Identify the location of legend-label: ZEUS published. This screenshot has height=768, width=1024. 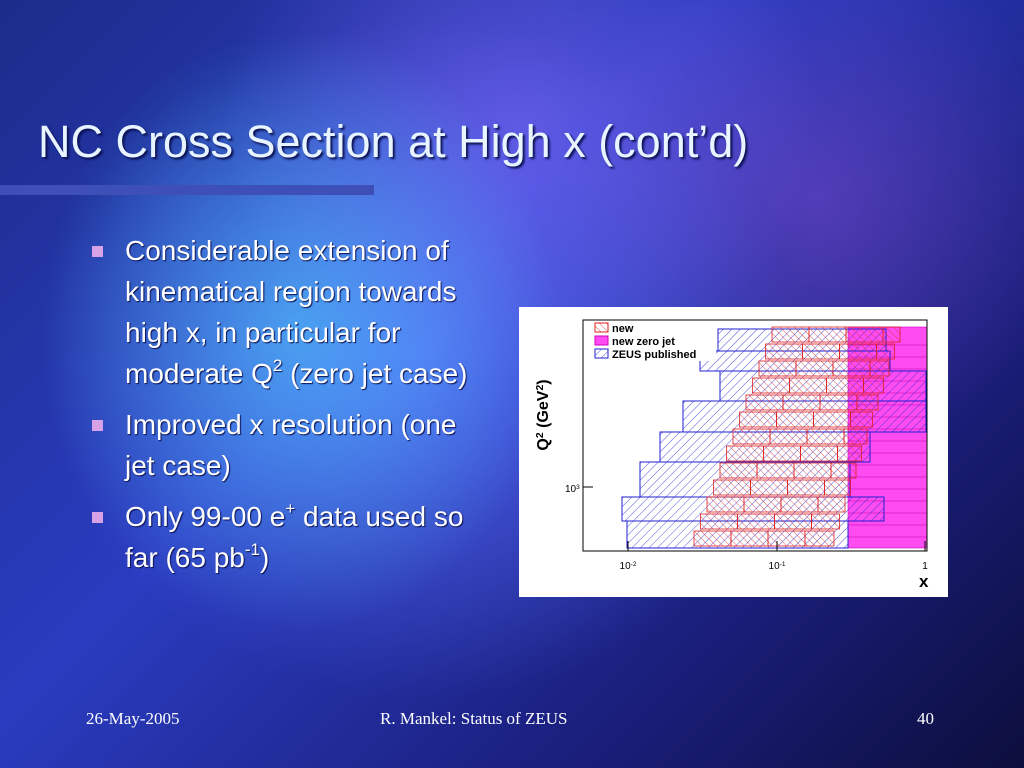
(654, 355).